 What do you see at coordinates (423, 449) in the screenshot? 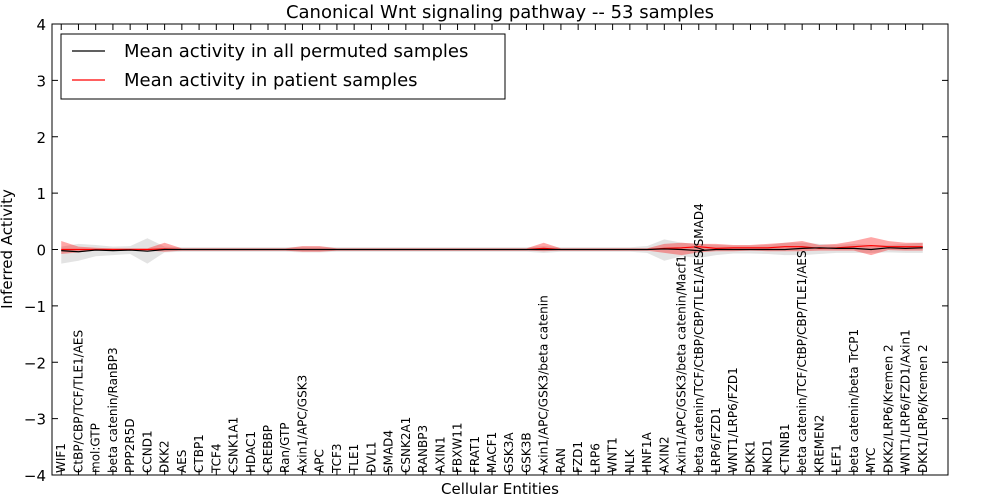
I see `x-tick-label: RANBP3` at bounding box center [423, 449].